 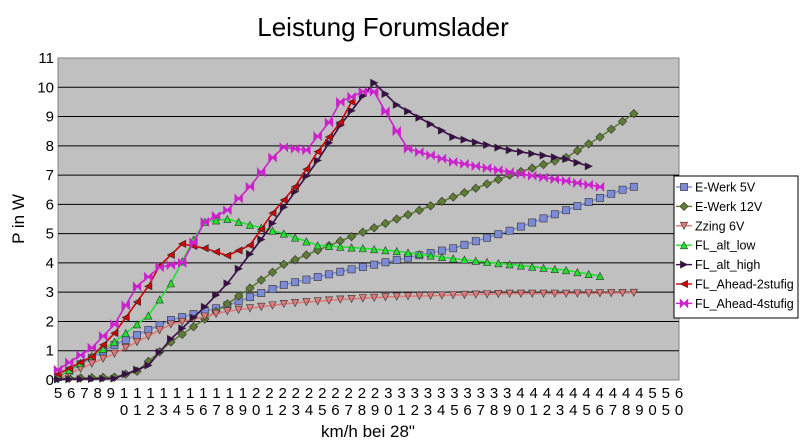 What do you see at coordinates (729, 207) in the screenshot?
I see `legend-label: E-Werk 12V` at bounding box center [729, 207].